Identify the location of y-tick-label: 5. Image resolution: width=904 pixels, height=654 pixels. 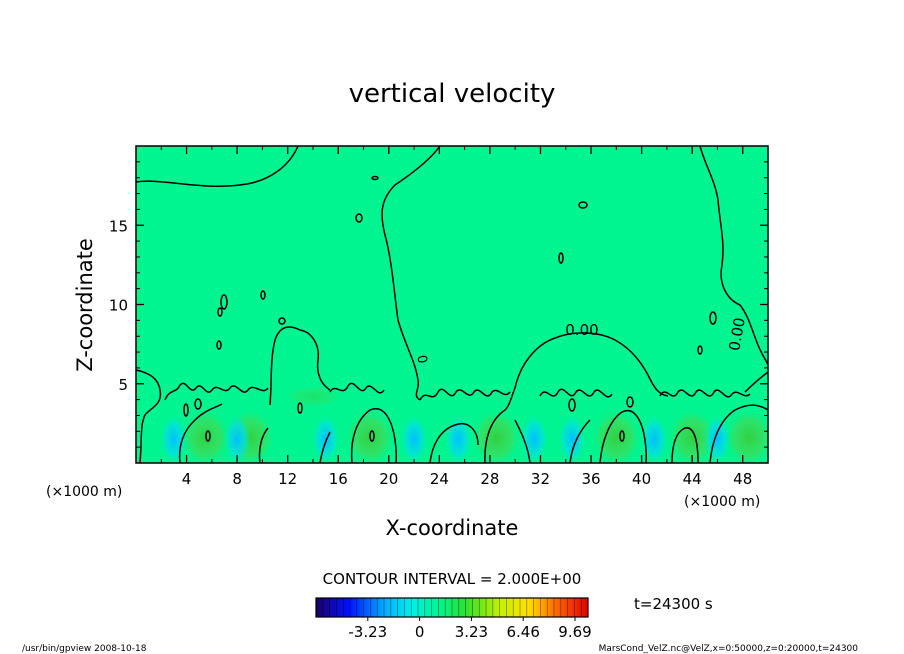
(123, 385).